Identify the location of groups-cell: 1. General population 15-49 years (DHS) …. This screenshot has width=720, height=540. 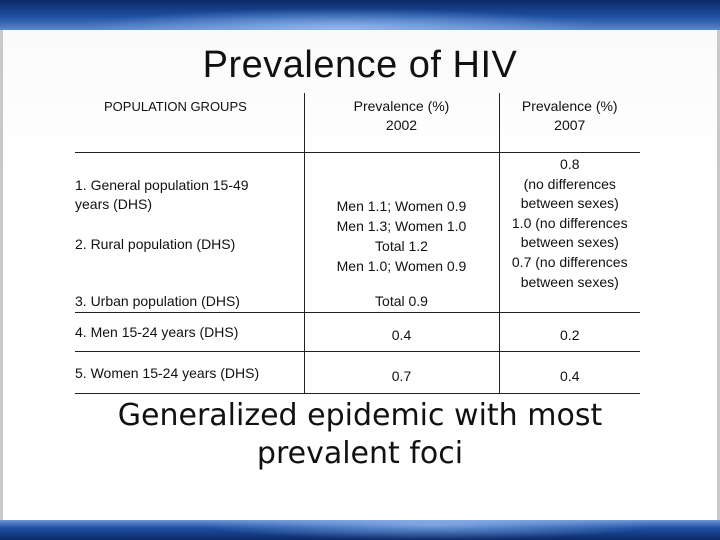
(190, 232).